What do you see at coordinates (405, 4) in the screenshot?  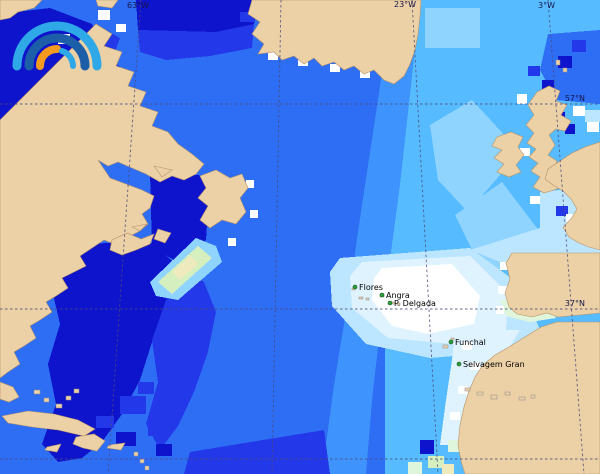 I see `lon-label-23w: 23°W` at bounding box center [405, 4].